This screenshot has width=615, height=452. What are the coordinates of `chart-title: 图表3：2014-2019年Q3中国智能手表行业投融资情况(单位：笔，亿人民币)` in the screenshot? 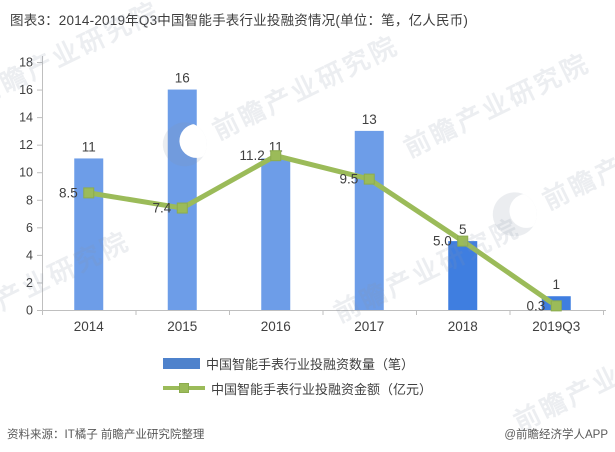 It's located at (239, 20).